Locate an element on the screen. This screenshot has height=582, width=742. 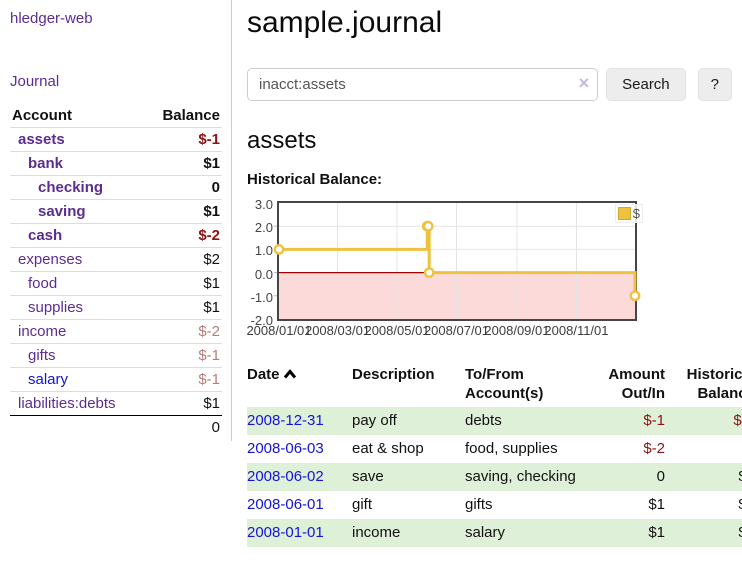
transaction-date-cell: 2008-06-03 is located at coordinates (299, 449).